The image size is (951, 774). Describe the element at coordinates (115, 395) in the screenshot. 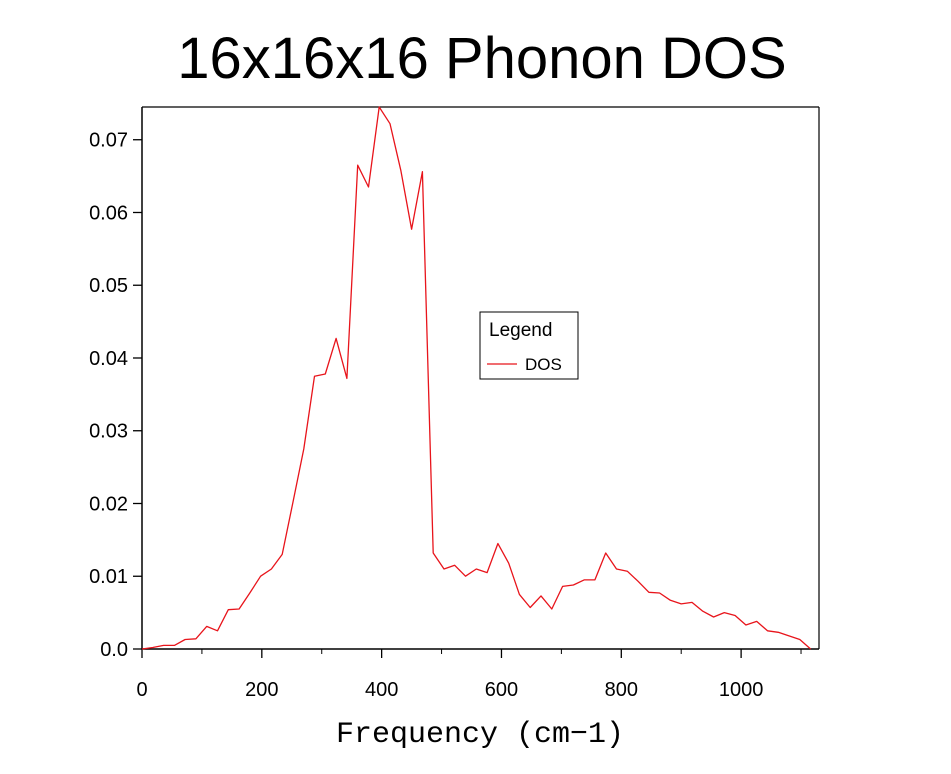

I see `y-axis-ticks: 0.0 0.01 0.02 0.03 0.04 0.05 0.06 0.07` at that location.